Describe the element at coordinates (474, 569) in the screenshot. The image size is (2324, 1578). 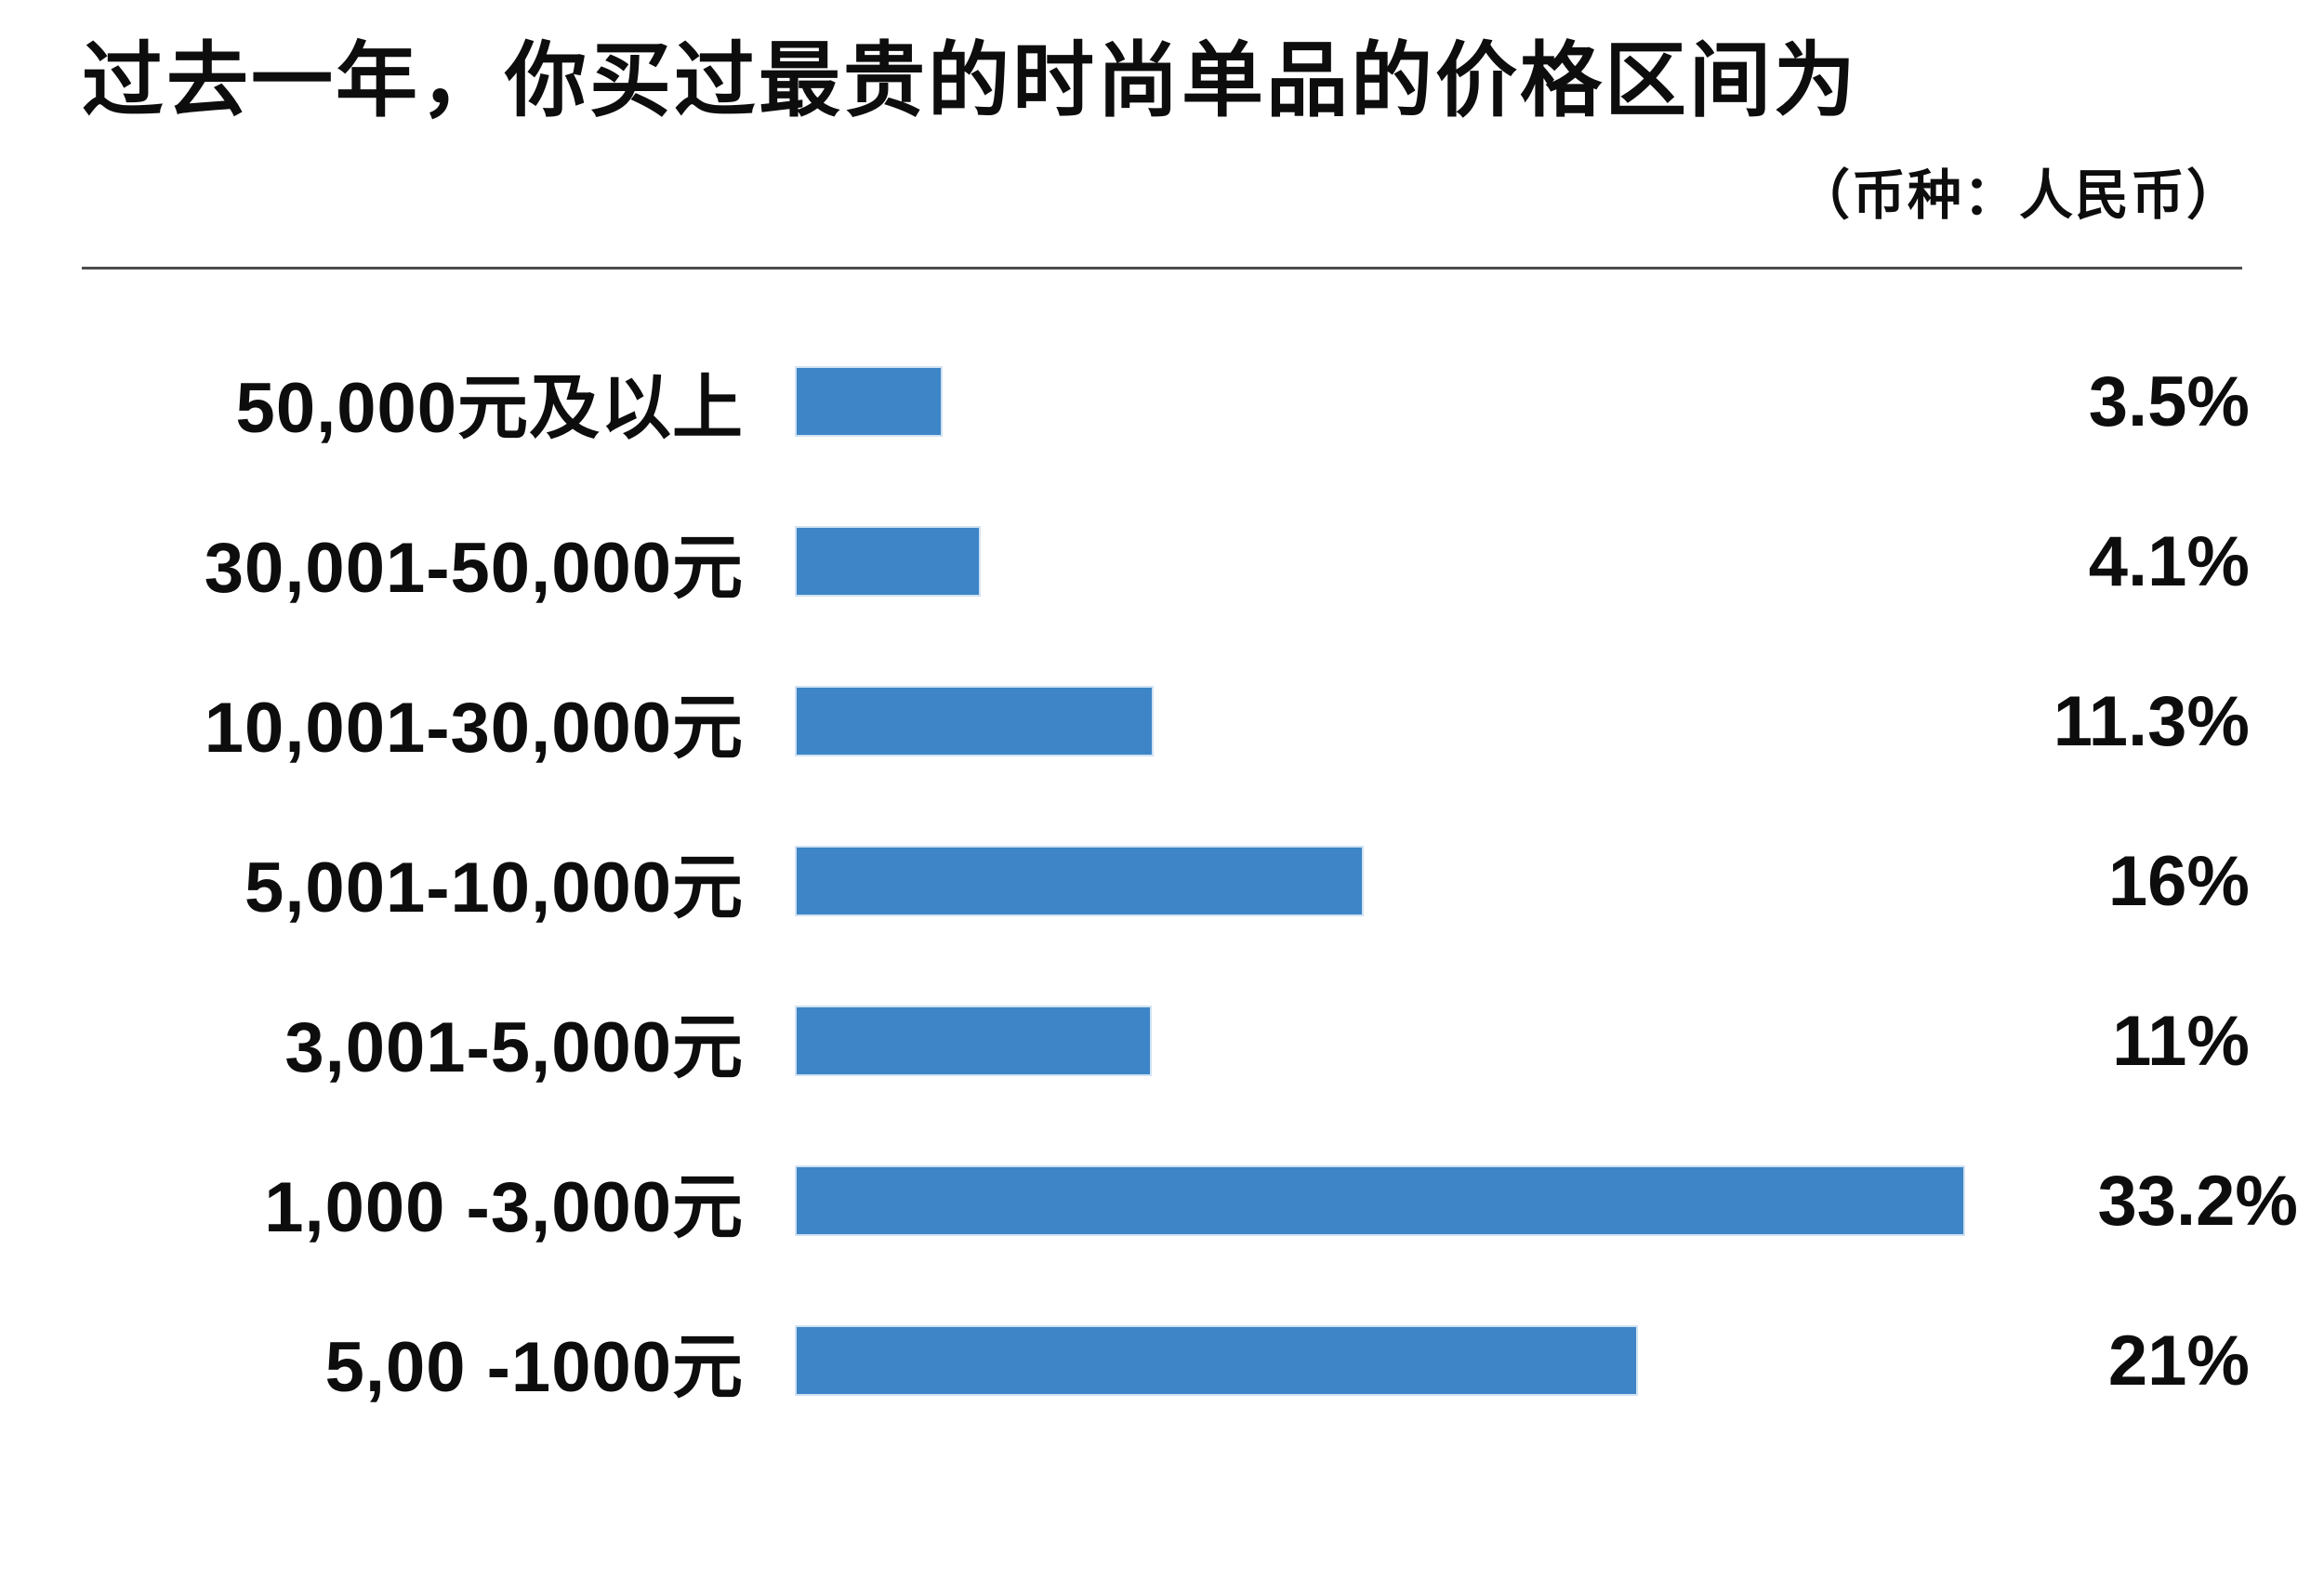
I see `category-label: 30,001-50,000元` at that location.